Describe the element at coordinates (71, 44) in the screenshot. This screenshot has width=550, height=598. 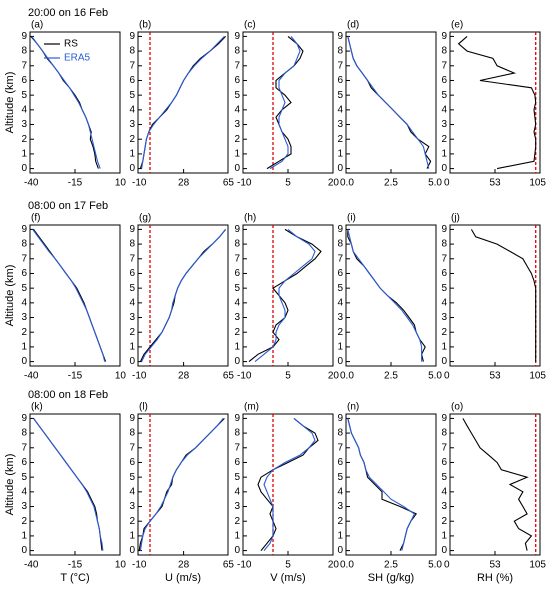
I see `legend-label: RS` at that location.